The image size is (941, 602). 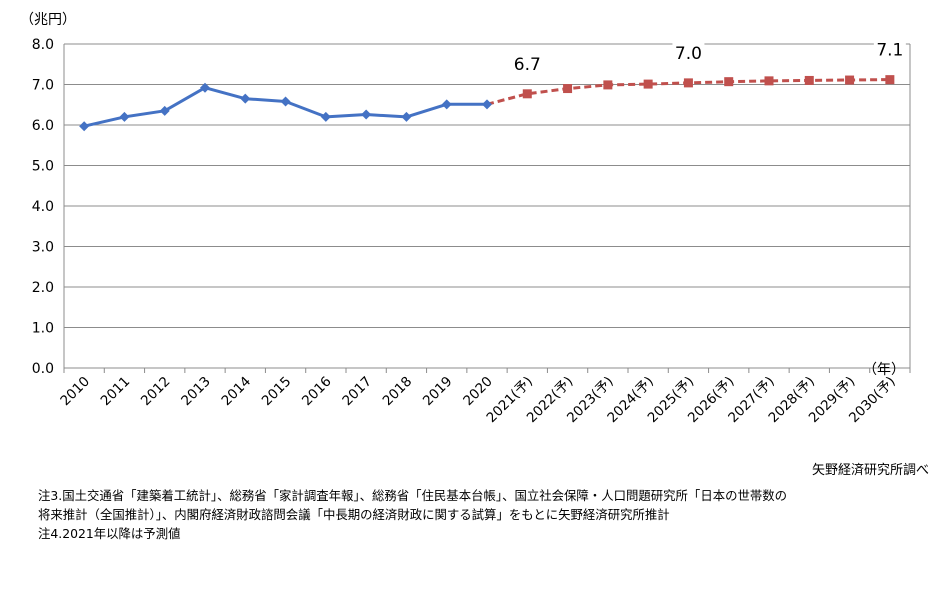 What do you see at coordinates (398, 392) in the screenshot?
I see `x-tick-label: 2018` at bounding box center [398, 392].